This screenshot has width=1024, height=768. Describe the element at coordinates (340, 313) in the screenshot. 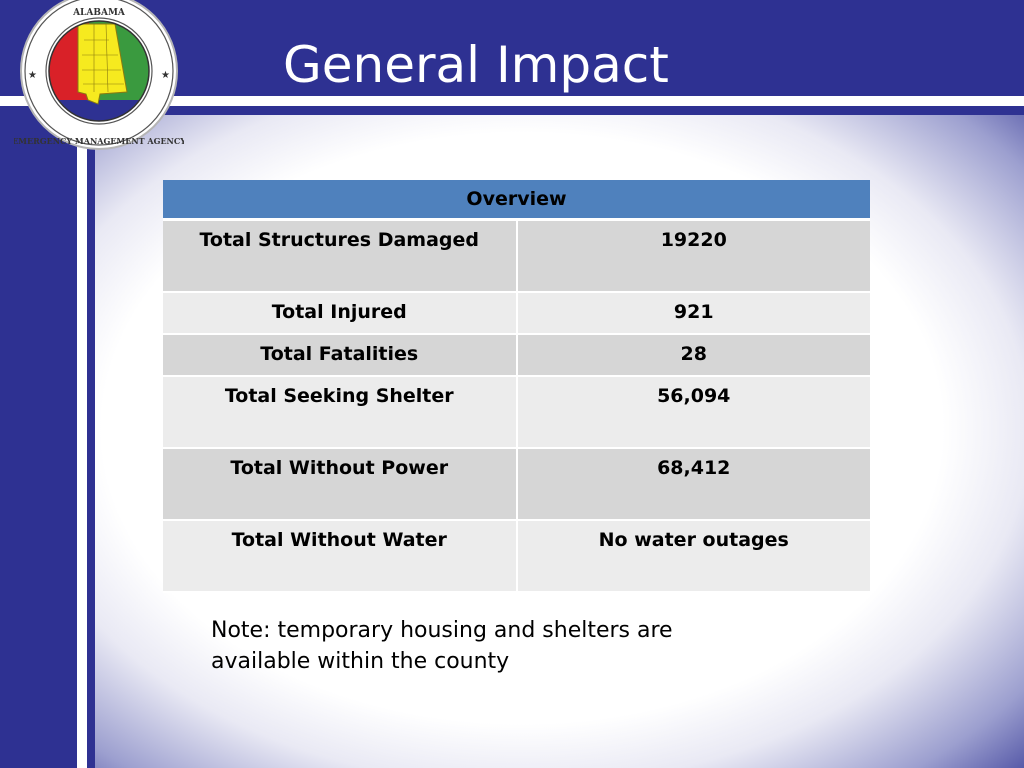

I see `row-label: Total Injured` at that location.